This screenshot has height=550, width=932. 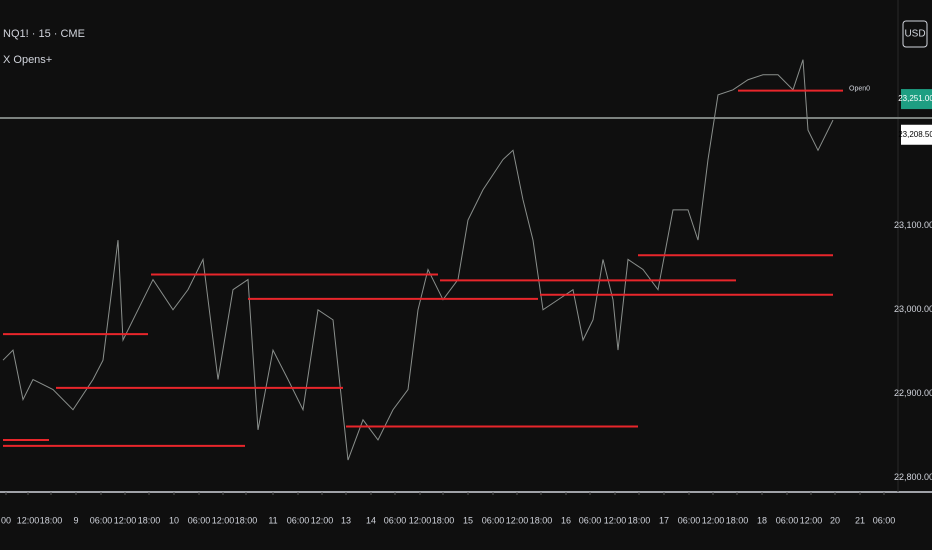 I want to click on x-tick-label: 16, so click(x=566, y=520).